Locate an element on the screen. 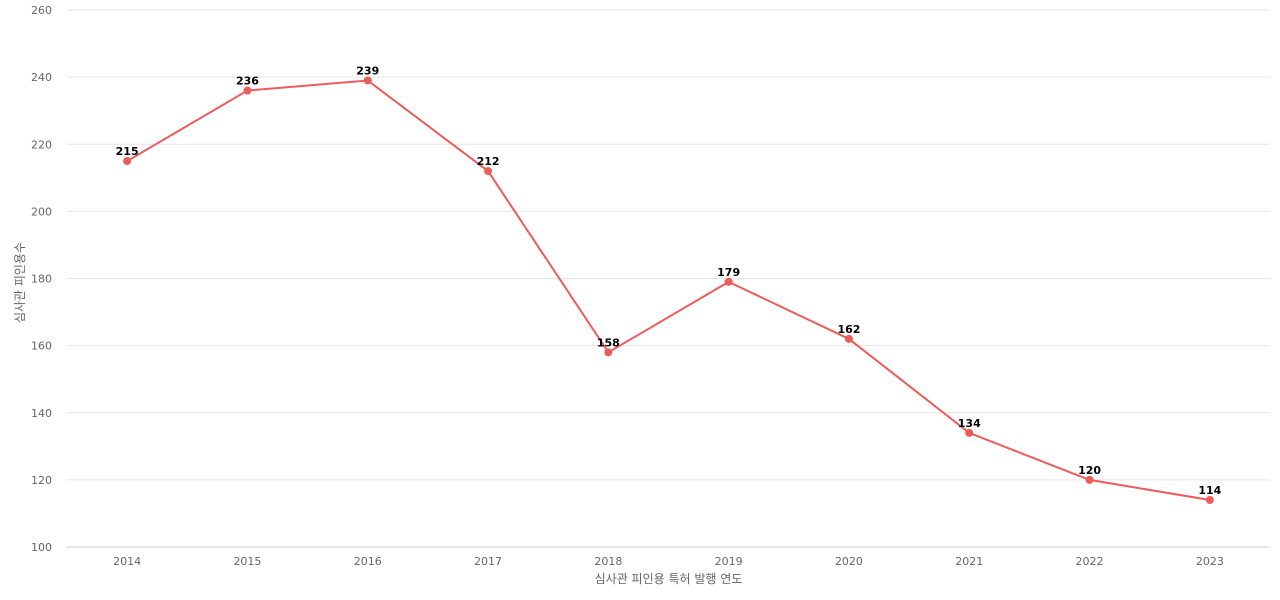  x-tick-label: 2019 is located at coordinates (729, 561).